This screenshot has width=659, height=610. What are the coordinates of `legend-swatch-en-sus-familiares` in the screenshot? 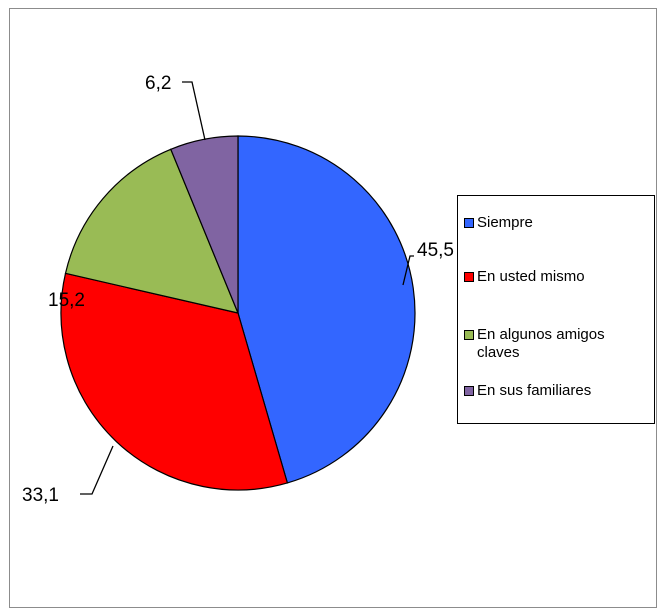 It's located at (469, 391).